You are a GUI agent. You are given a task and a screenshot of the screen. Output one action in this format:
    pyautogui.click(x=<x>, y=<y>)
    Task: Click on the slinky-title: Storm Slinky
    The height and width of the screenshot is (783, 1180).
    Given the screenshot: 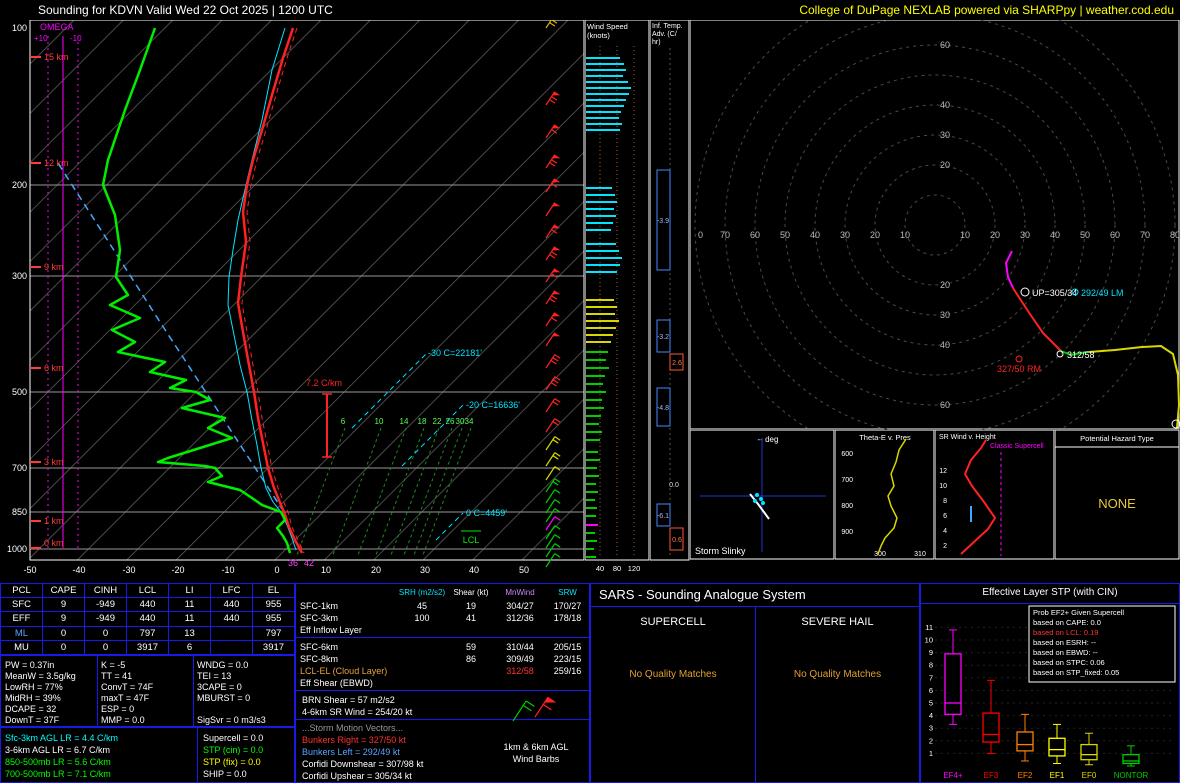 What is the action you would take?
    pyautogui.click(x=720, y=551)
    